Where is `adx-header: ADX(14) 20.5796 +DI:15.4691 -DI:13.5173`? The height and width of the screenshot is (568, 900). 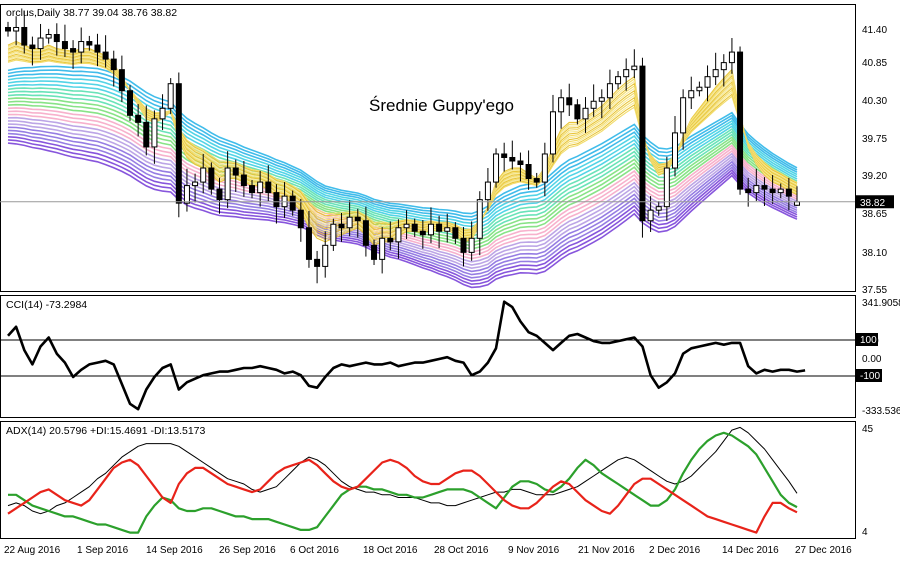
adx-header: ADX(14) 20.5796 +DI:15.4691 -DI:13.5173 is located at coordinates (106, 431).